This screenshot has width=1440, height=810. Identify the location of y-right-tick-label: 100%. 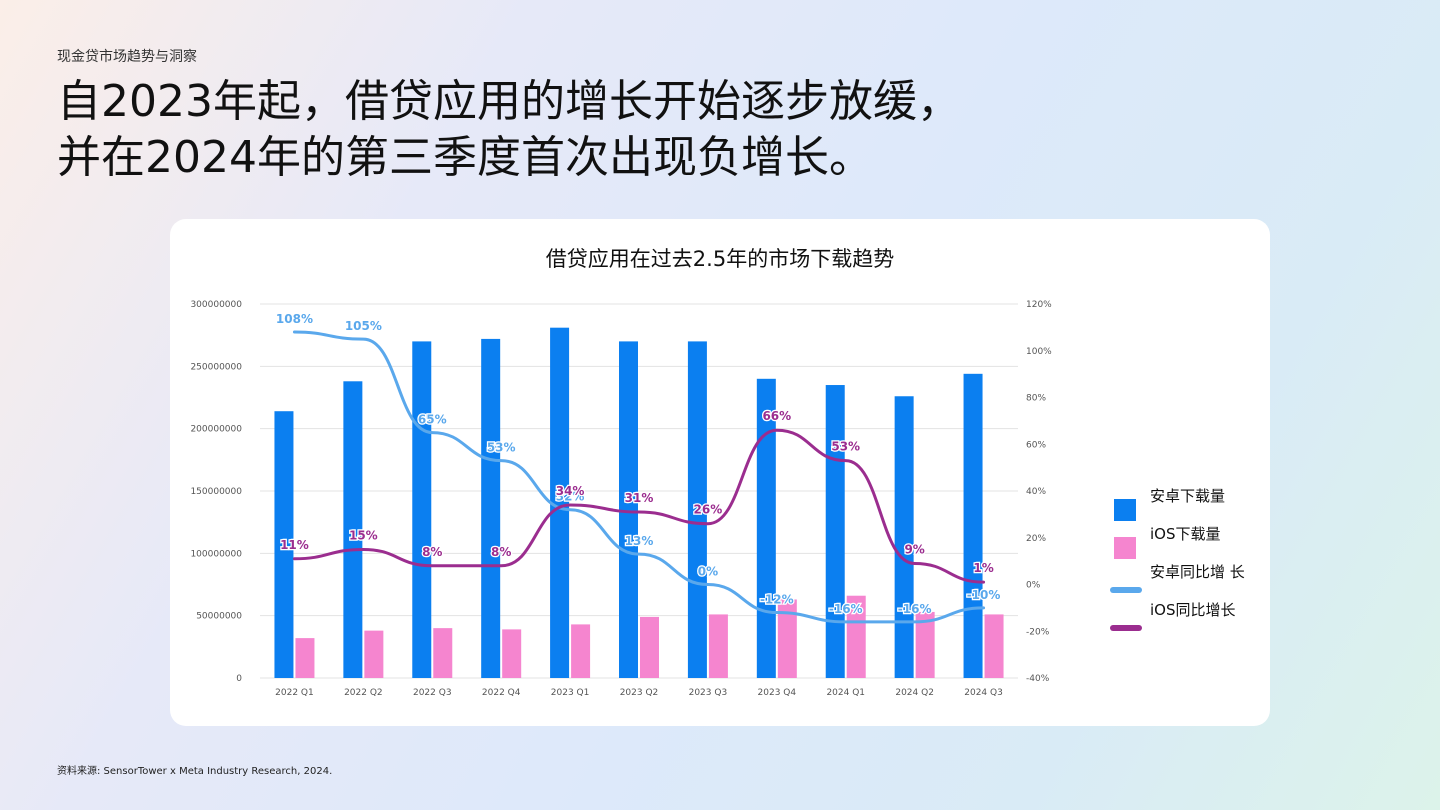
(1039, 352).